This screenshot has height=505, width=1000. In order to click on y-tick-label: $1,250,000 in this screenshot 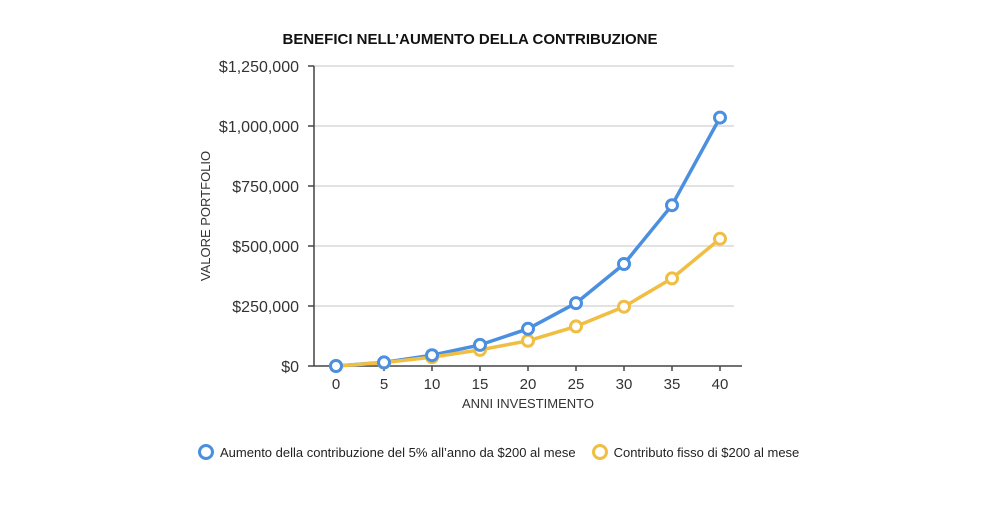, I will do `click(259, 67)`.